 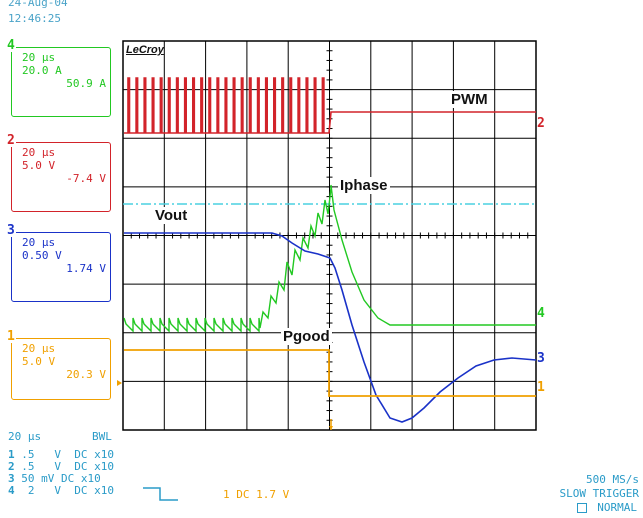 What do you see at coordinates (86, 268) in the screenshot?
I see `channel-3-value: 1.74 V` at bounding box center [86, 268].